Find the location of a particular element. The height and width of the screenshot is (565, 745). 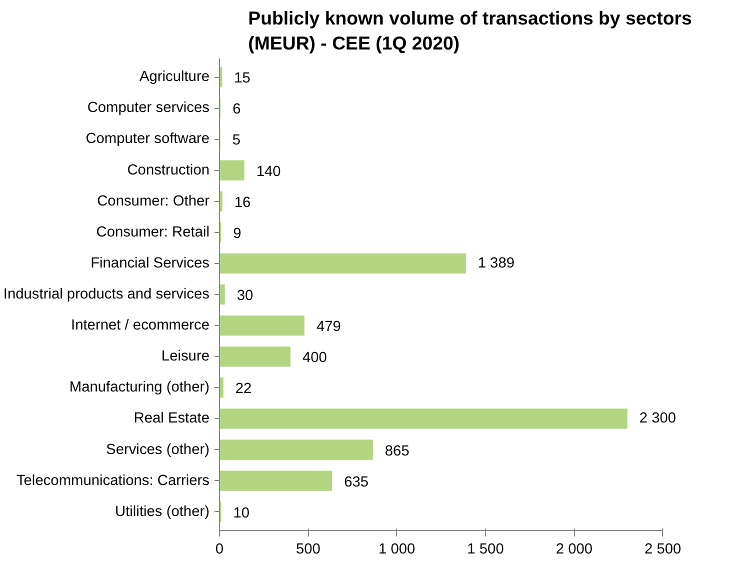

data-label: 479 is located at coordinates (328, 327).